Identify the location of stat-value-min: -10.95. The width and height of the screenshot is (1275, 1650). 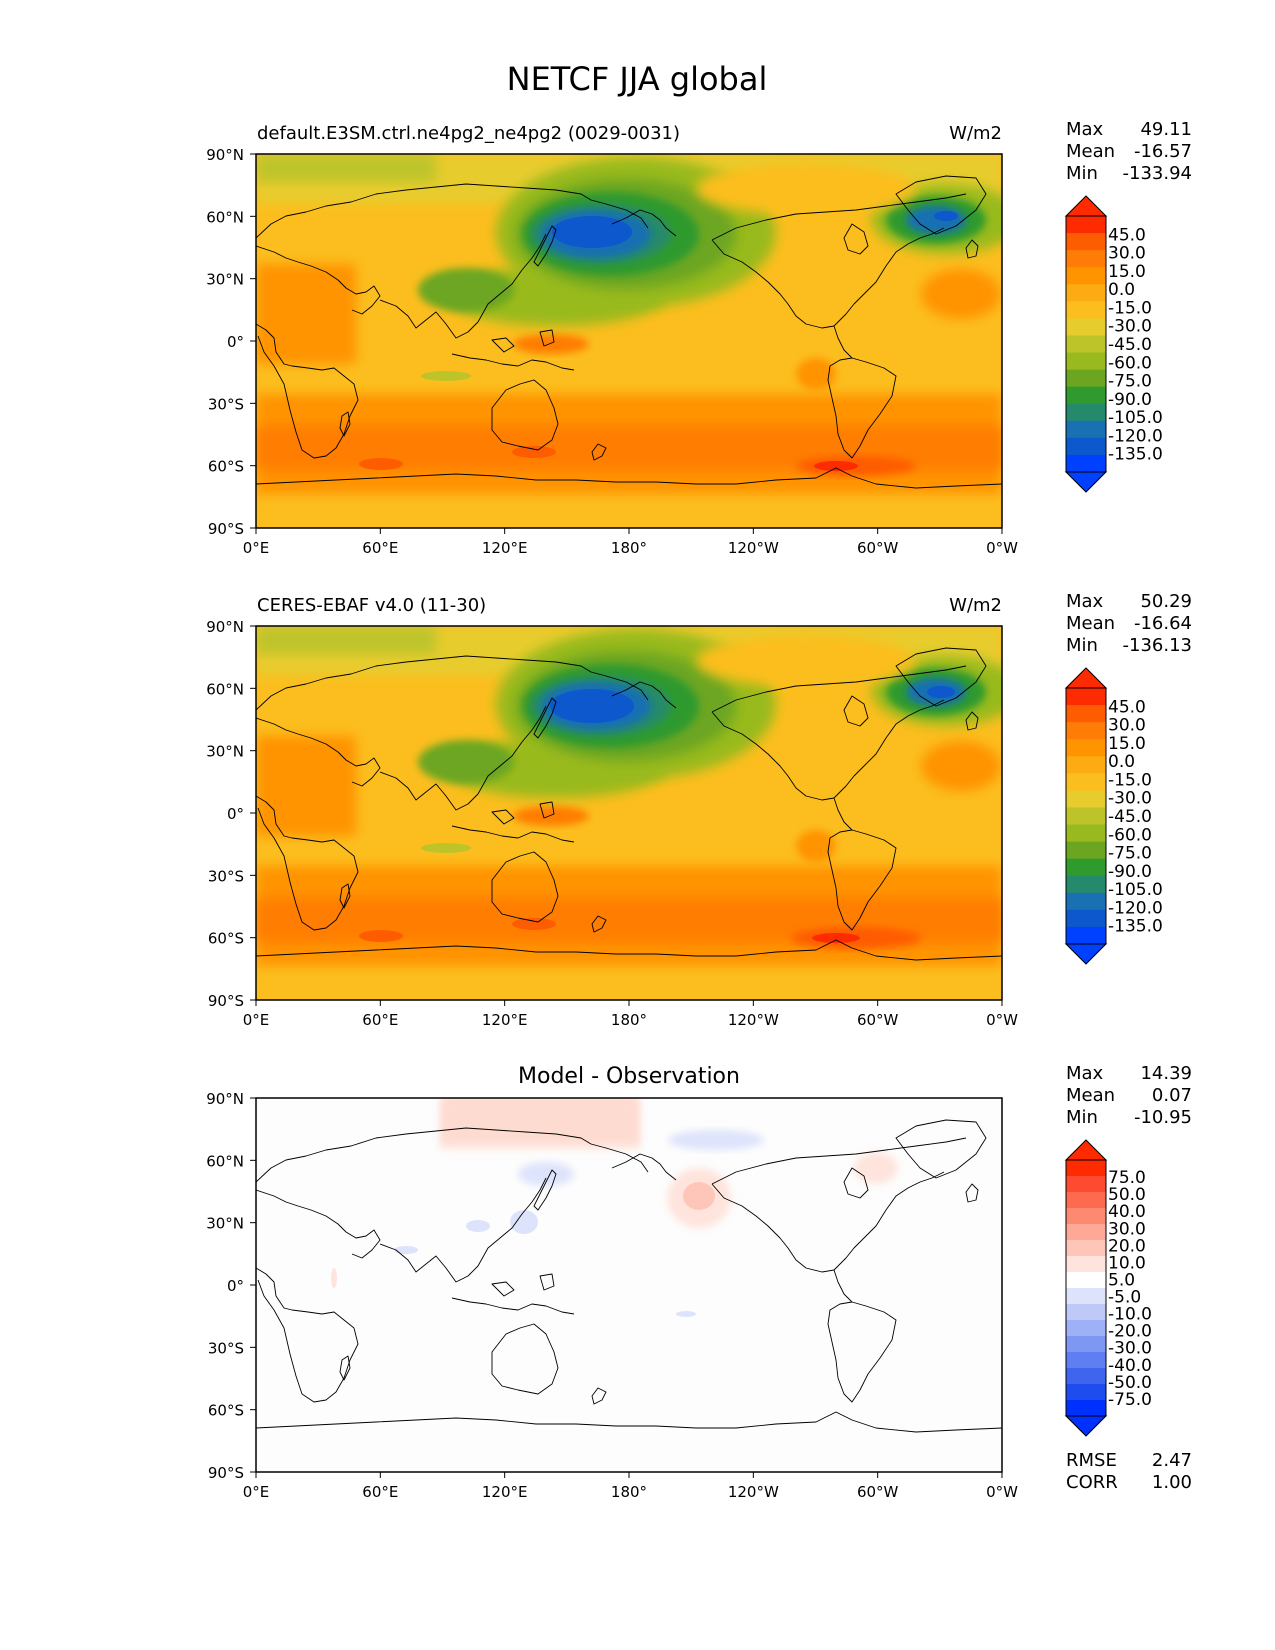
(1163, 1117).